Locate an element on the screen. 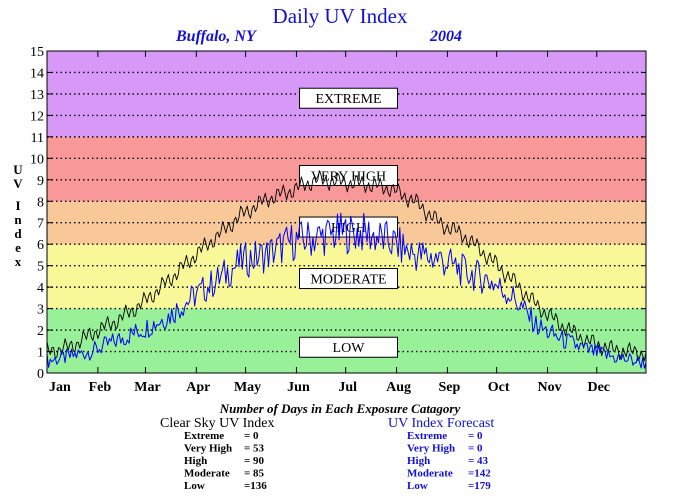 Image resolution: width=680 pixels, height=500 pixels. y-tick-label: 11 is located at coordinates (37, 138).